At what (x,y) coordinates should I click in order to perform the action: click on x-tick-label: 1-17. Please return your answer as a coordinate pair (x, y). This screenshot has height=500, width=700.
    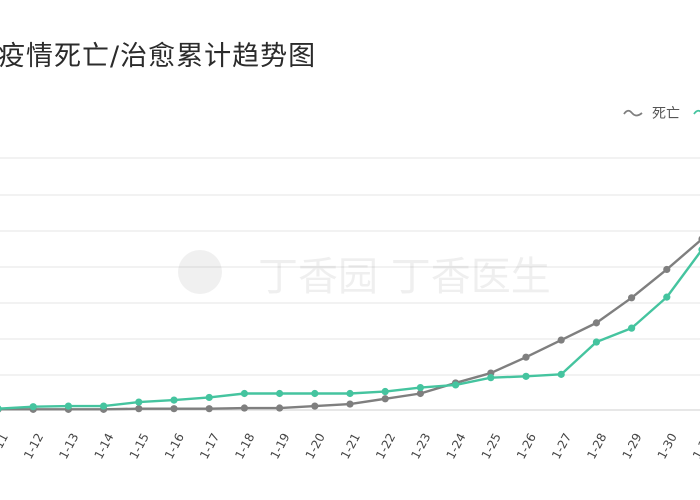
    Looking at the image, I should click on (209, 446).